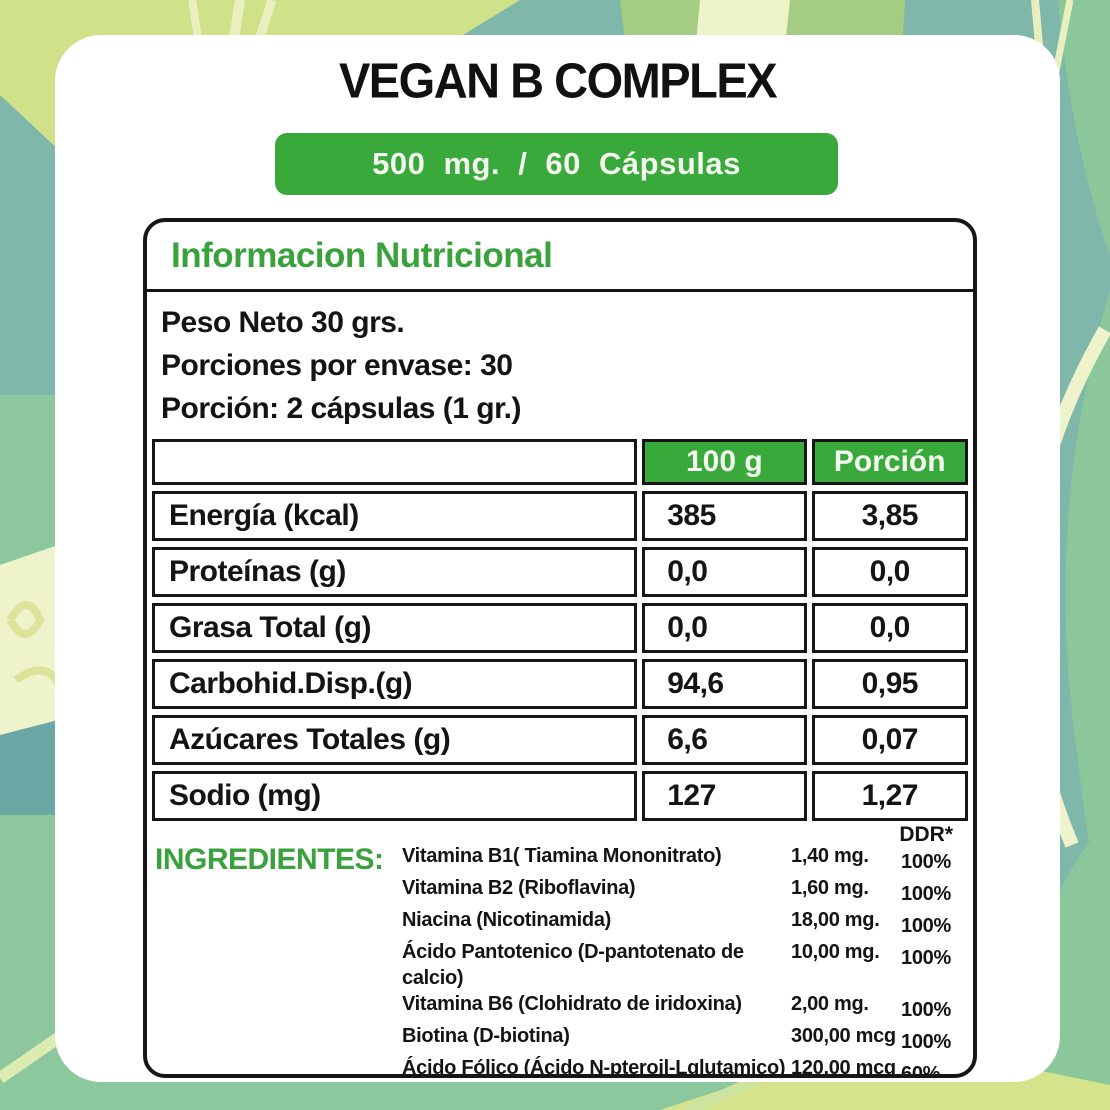 This screenshot has width=1110, height=1110. Describe the element at coordinates (395, 572) in the screenshot. I see `row-label: Proteínas (g)` at that location.